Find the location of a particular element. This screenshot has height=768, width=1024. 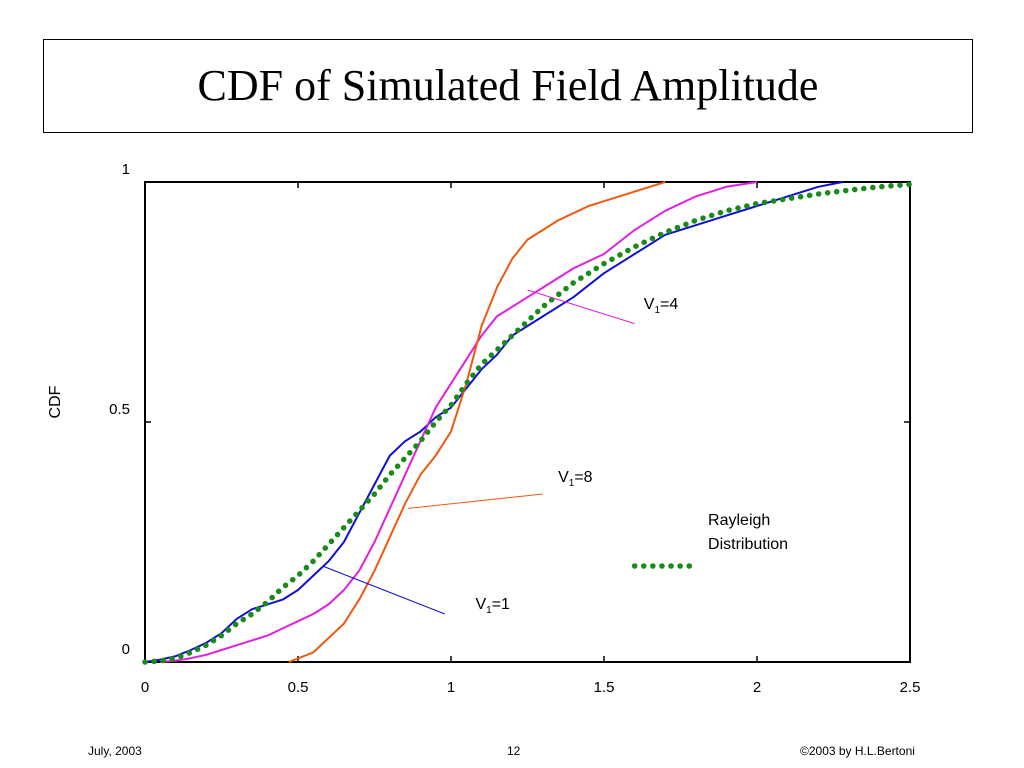

annotation-label-v1-8: V1=8 is located at coordinates (575, 479).